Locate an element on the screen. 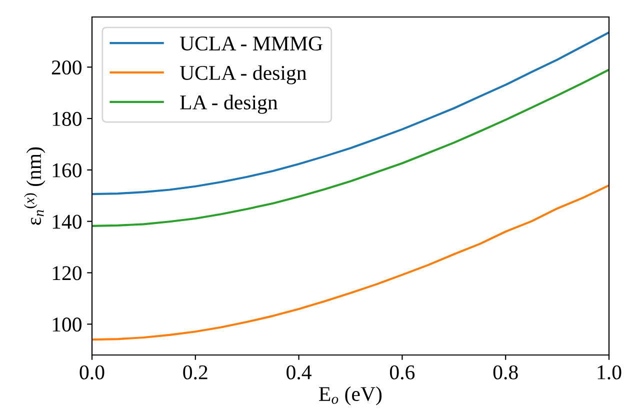  legend-label: UCLA - MMMG is located at coordinates (251, 43).